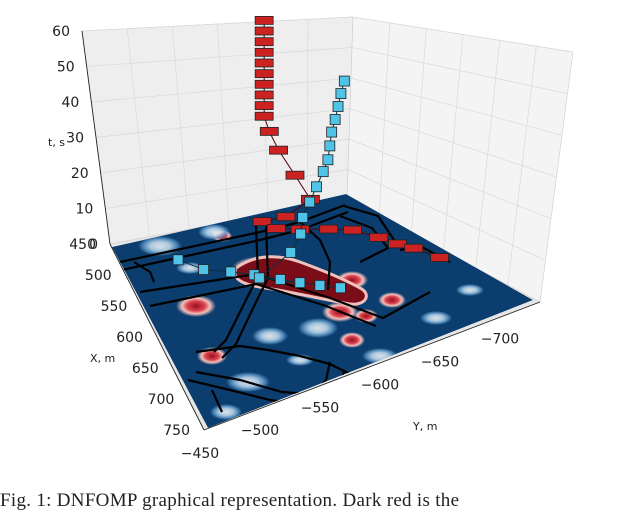 Image resolution: width=624 pixels, height=514 pixels. What do you see at coordinates (380, 385) in the screenshot?
I see `y-tick-label: −600` at bounding box center [380, 385].